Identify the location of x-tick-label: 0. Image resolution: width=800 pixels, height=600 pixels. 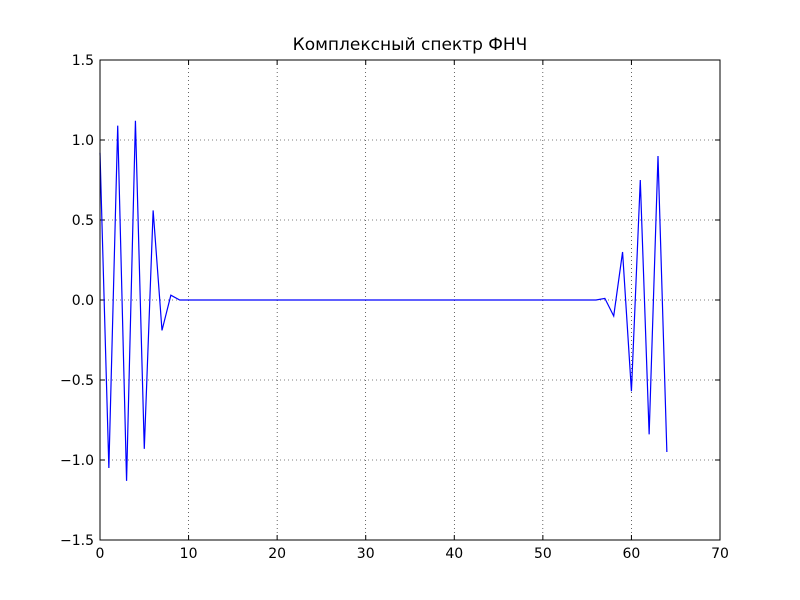
(100, 554).